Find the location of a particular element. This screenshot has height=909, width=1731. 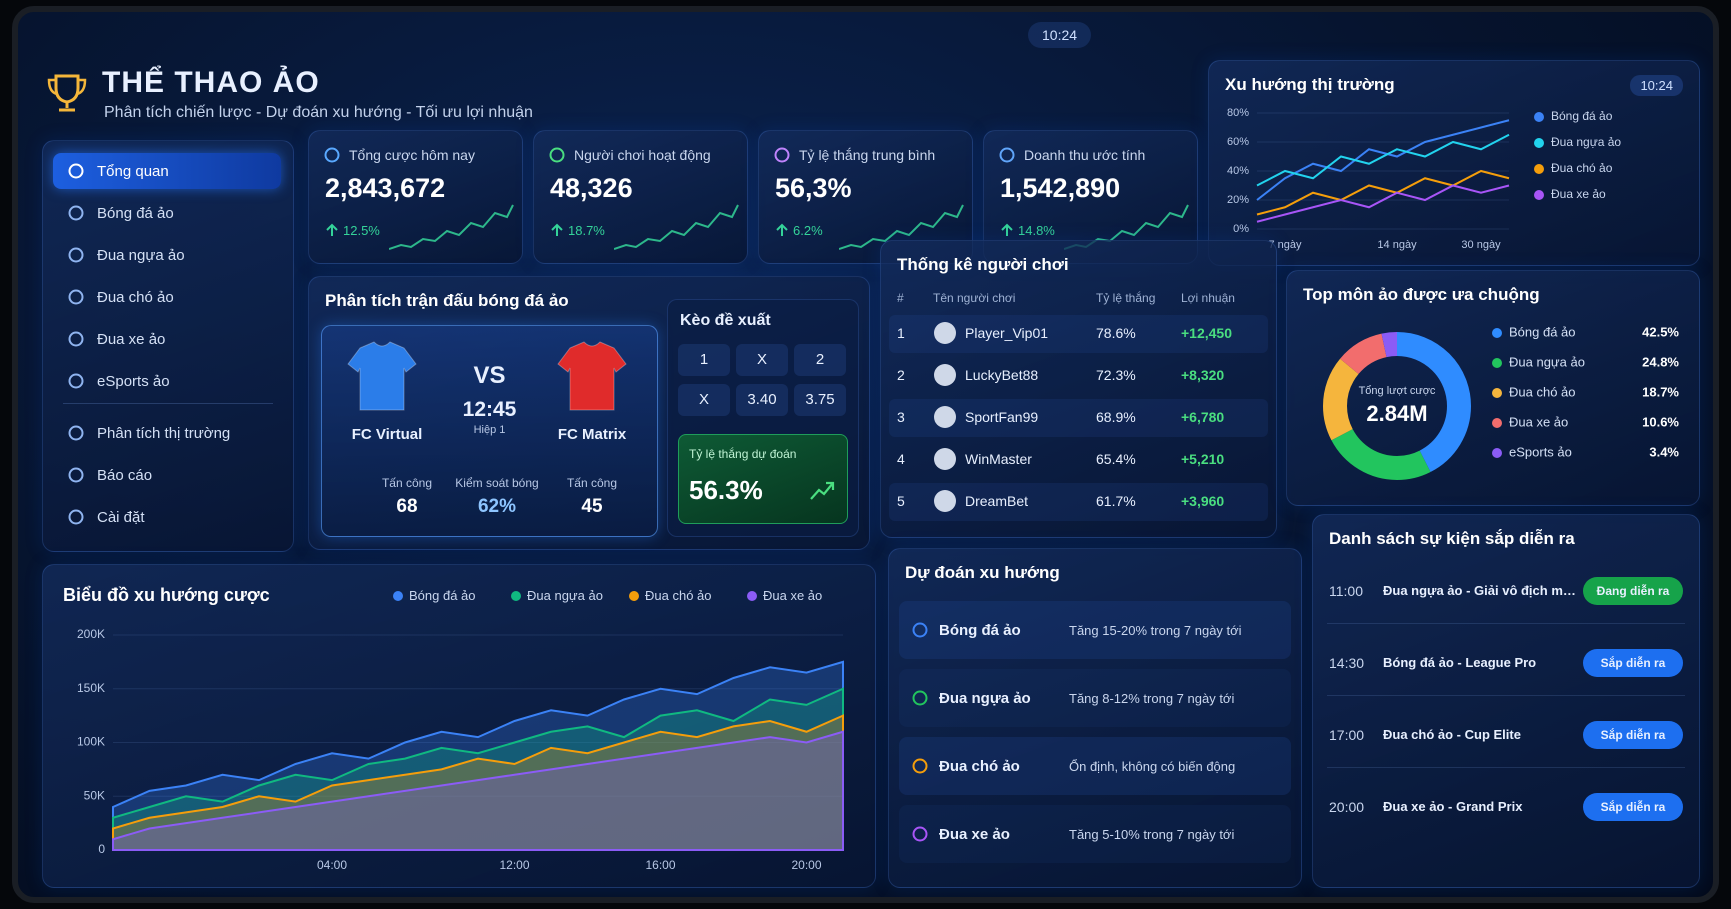

value-label: 3.4% is located at coordinates (1664, 451).